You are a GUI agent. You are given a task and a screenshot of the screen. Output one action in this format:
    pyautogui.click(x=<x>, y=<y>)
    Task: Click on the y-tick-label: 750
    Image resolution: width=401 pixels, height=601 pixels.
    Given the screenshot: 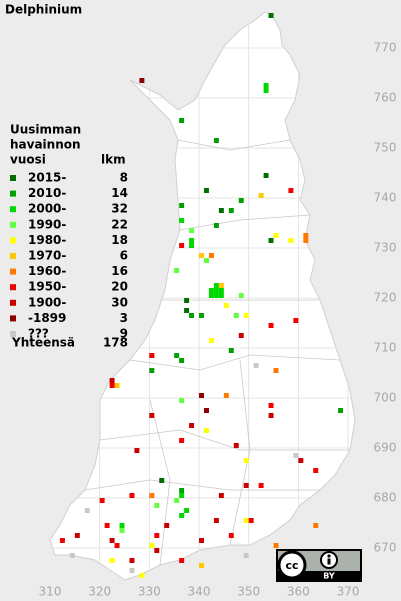 What is the action you would take?
    pyautogui.click(x=385, y=148)
    